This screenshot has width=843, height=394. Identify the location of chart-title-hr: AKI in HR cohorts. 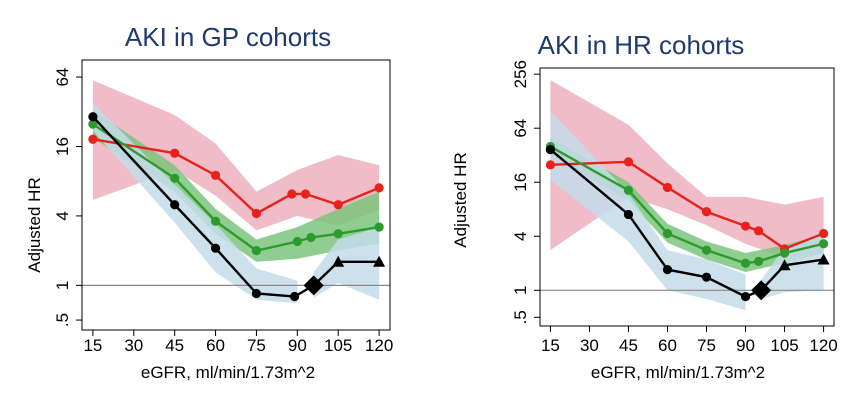
(641, 45).